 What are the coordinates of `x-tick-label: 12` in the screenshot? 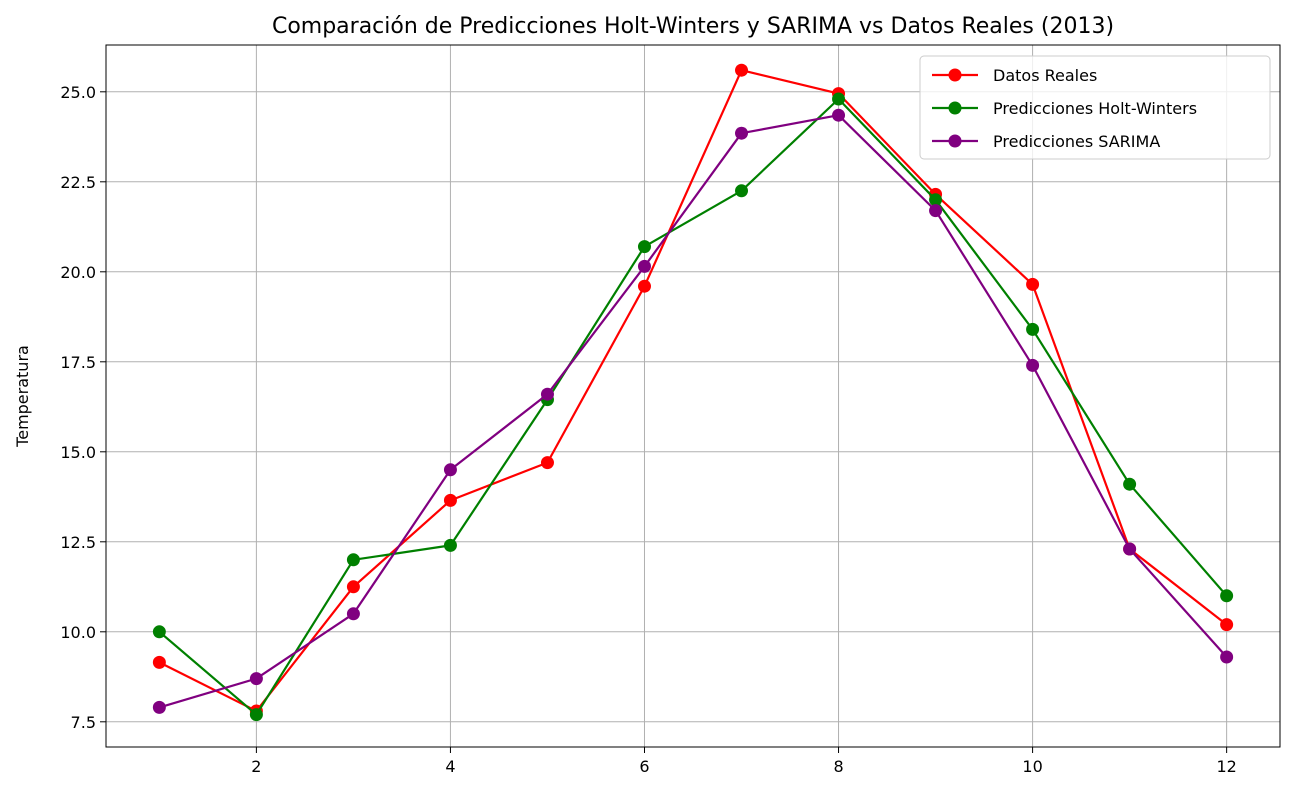 It's located at (1226, 766).